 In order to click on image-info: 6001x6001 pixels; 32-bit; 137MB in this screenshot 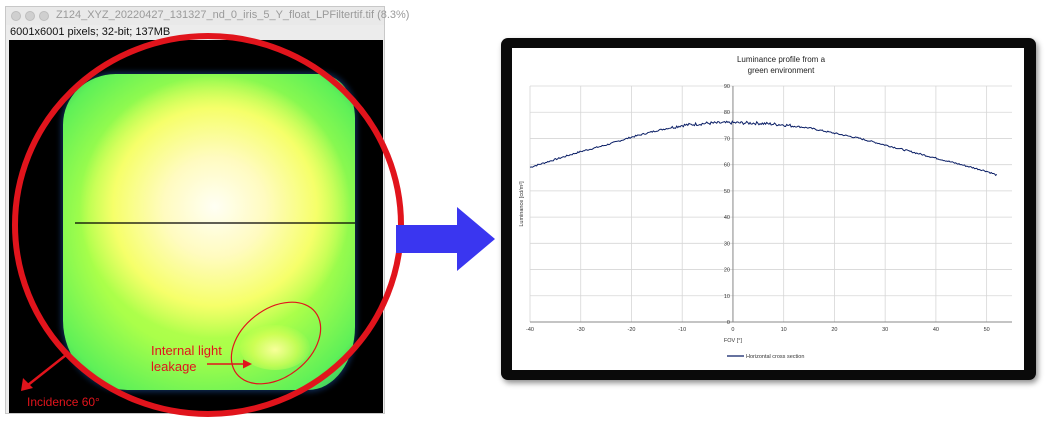, I will do `click(90, 32)`.